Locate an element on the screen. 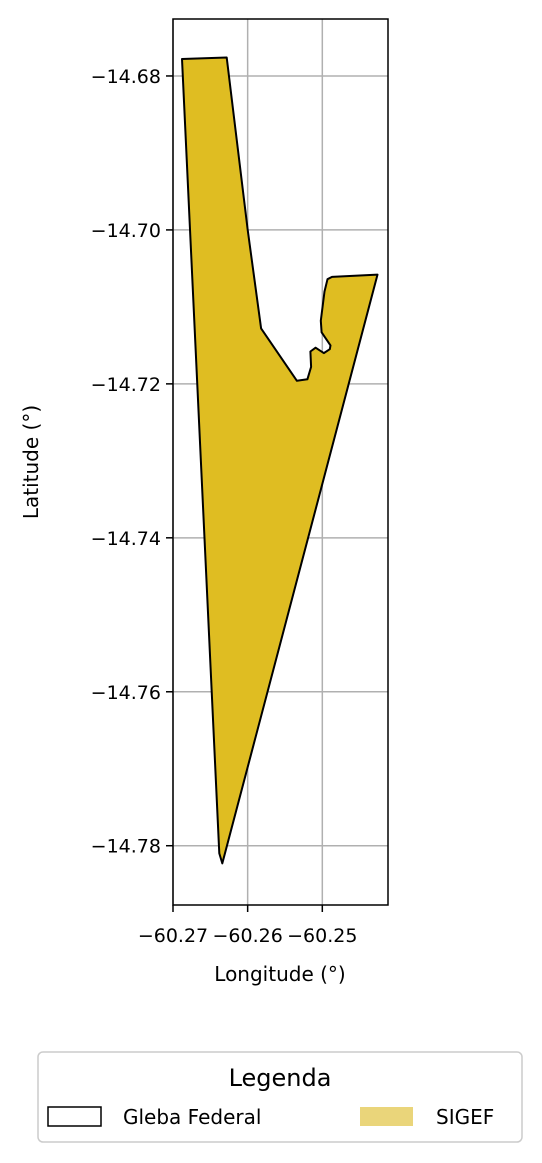 The height and width of the screenshot is (1163, 542). legend-swatch-sigef is located at coordinates (386, 1116).